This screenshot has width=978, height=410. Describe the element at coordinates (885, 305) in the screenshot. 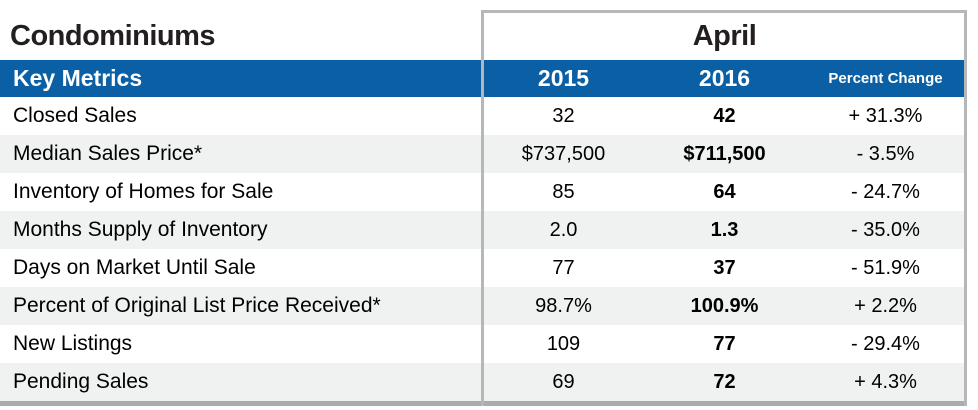

I see `value-percent-change: + 2.2%` at that location.